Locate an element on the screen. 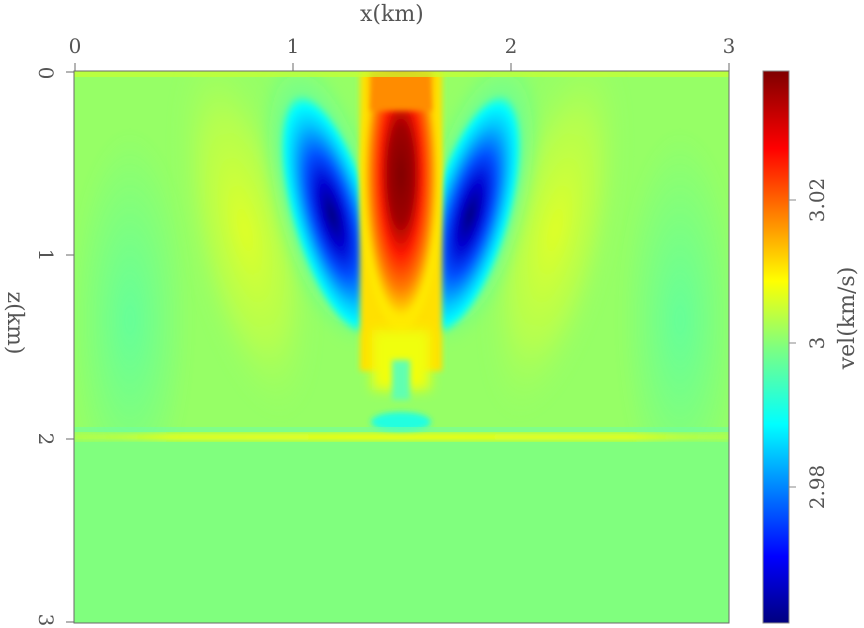 This screenshot has width=864, height=628. x-tick-label: 0 is located at coordinates (75, 46).